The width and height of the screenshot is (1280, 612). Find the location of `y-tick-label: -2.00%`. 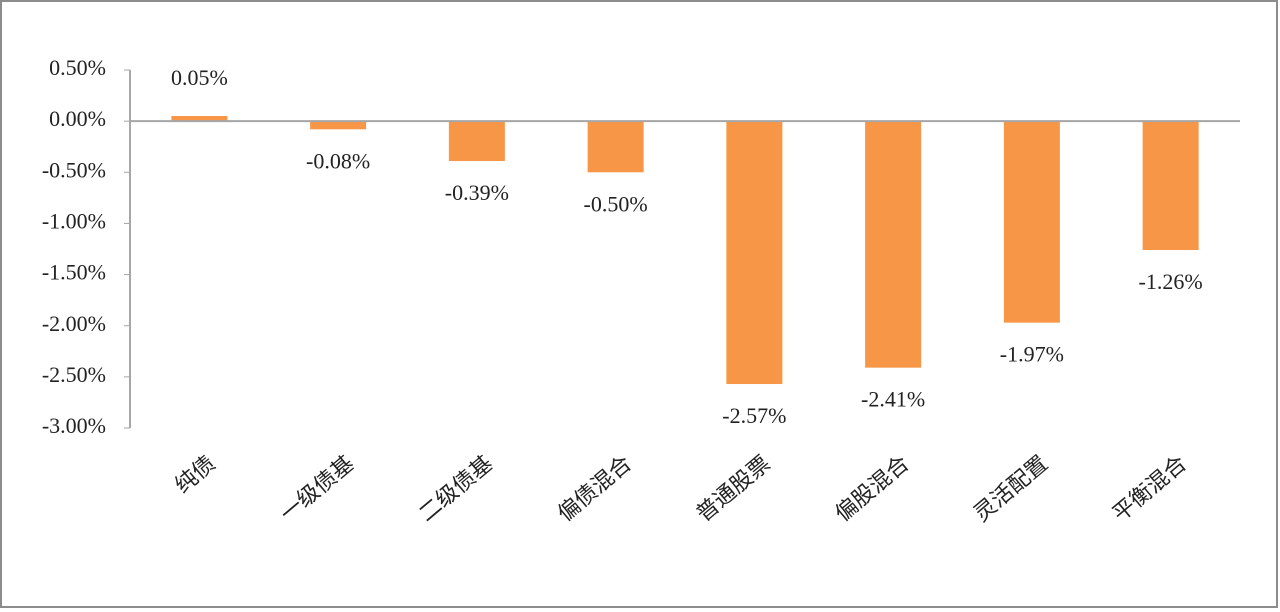

y-tick-label: -2.00% is located at coordinates (74, 323).